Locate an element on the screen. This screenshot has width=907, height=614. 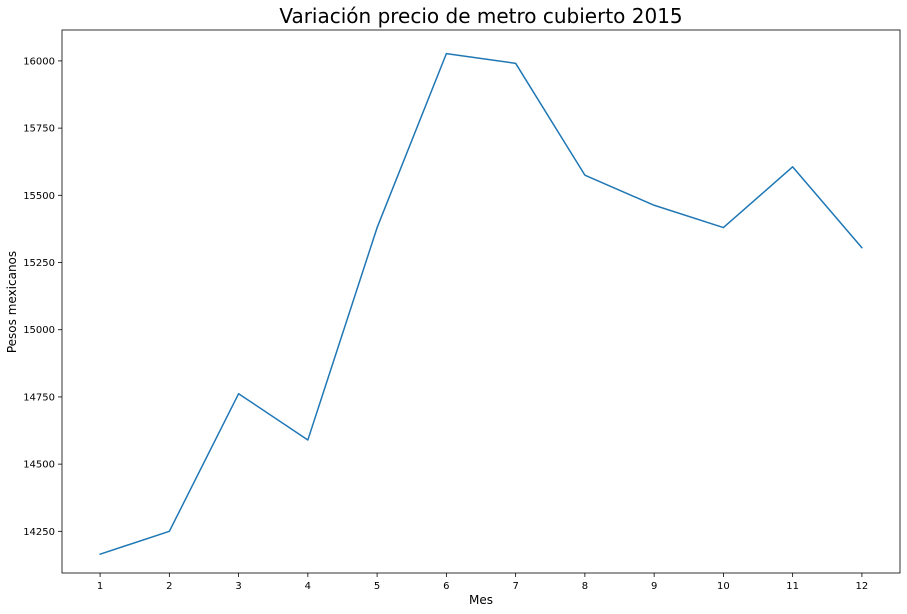
y-axis: 14250 14500 14750 15000 15250 15500 15750 16000 is located at coordinates (42, 297).